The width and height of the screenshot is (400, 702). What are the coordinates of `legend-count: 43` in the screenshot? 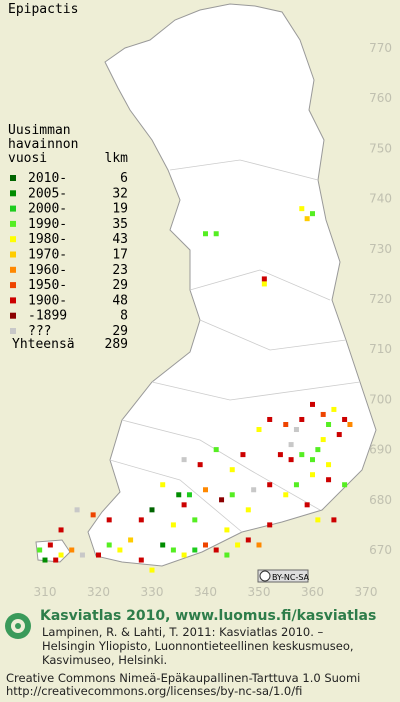 It's located at (120, 239).